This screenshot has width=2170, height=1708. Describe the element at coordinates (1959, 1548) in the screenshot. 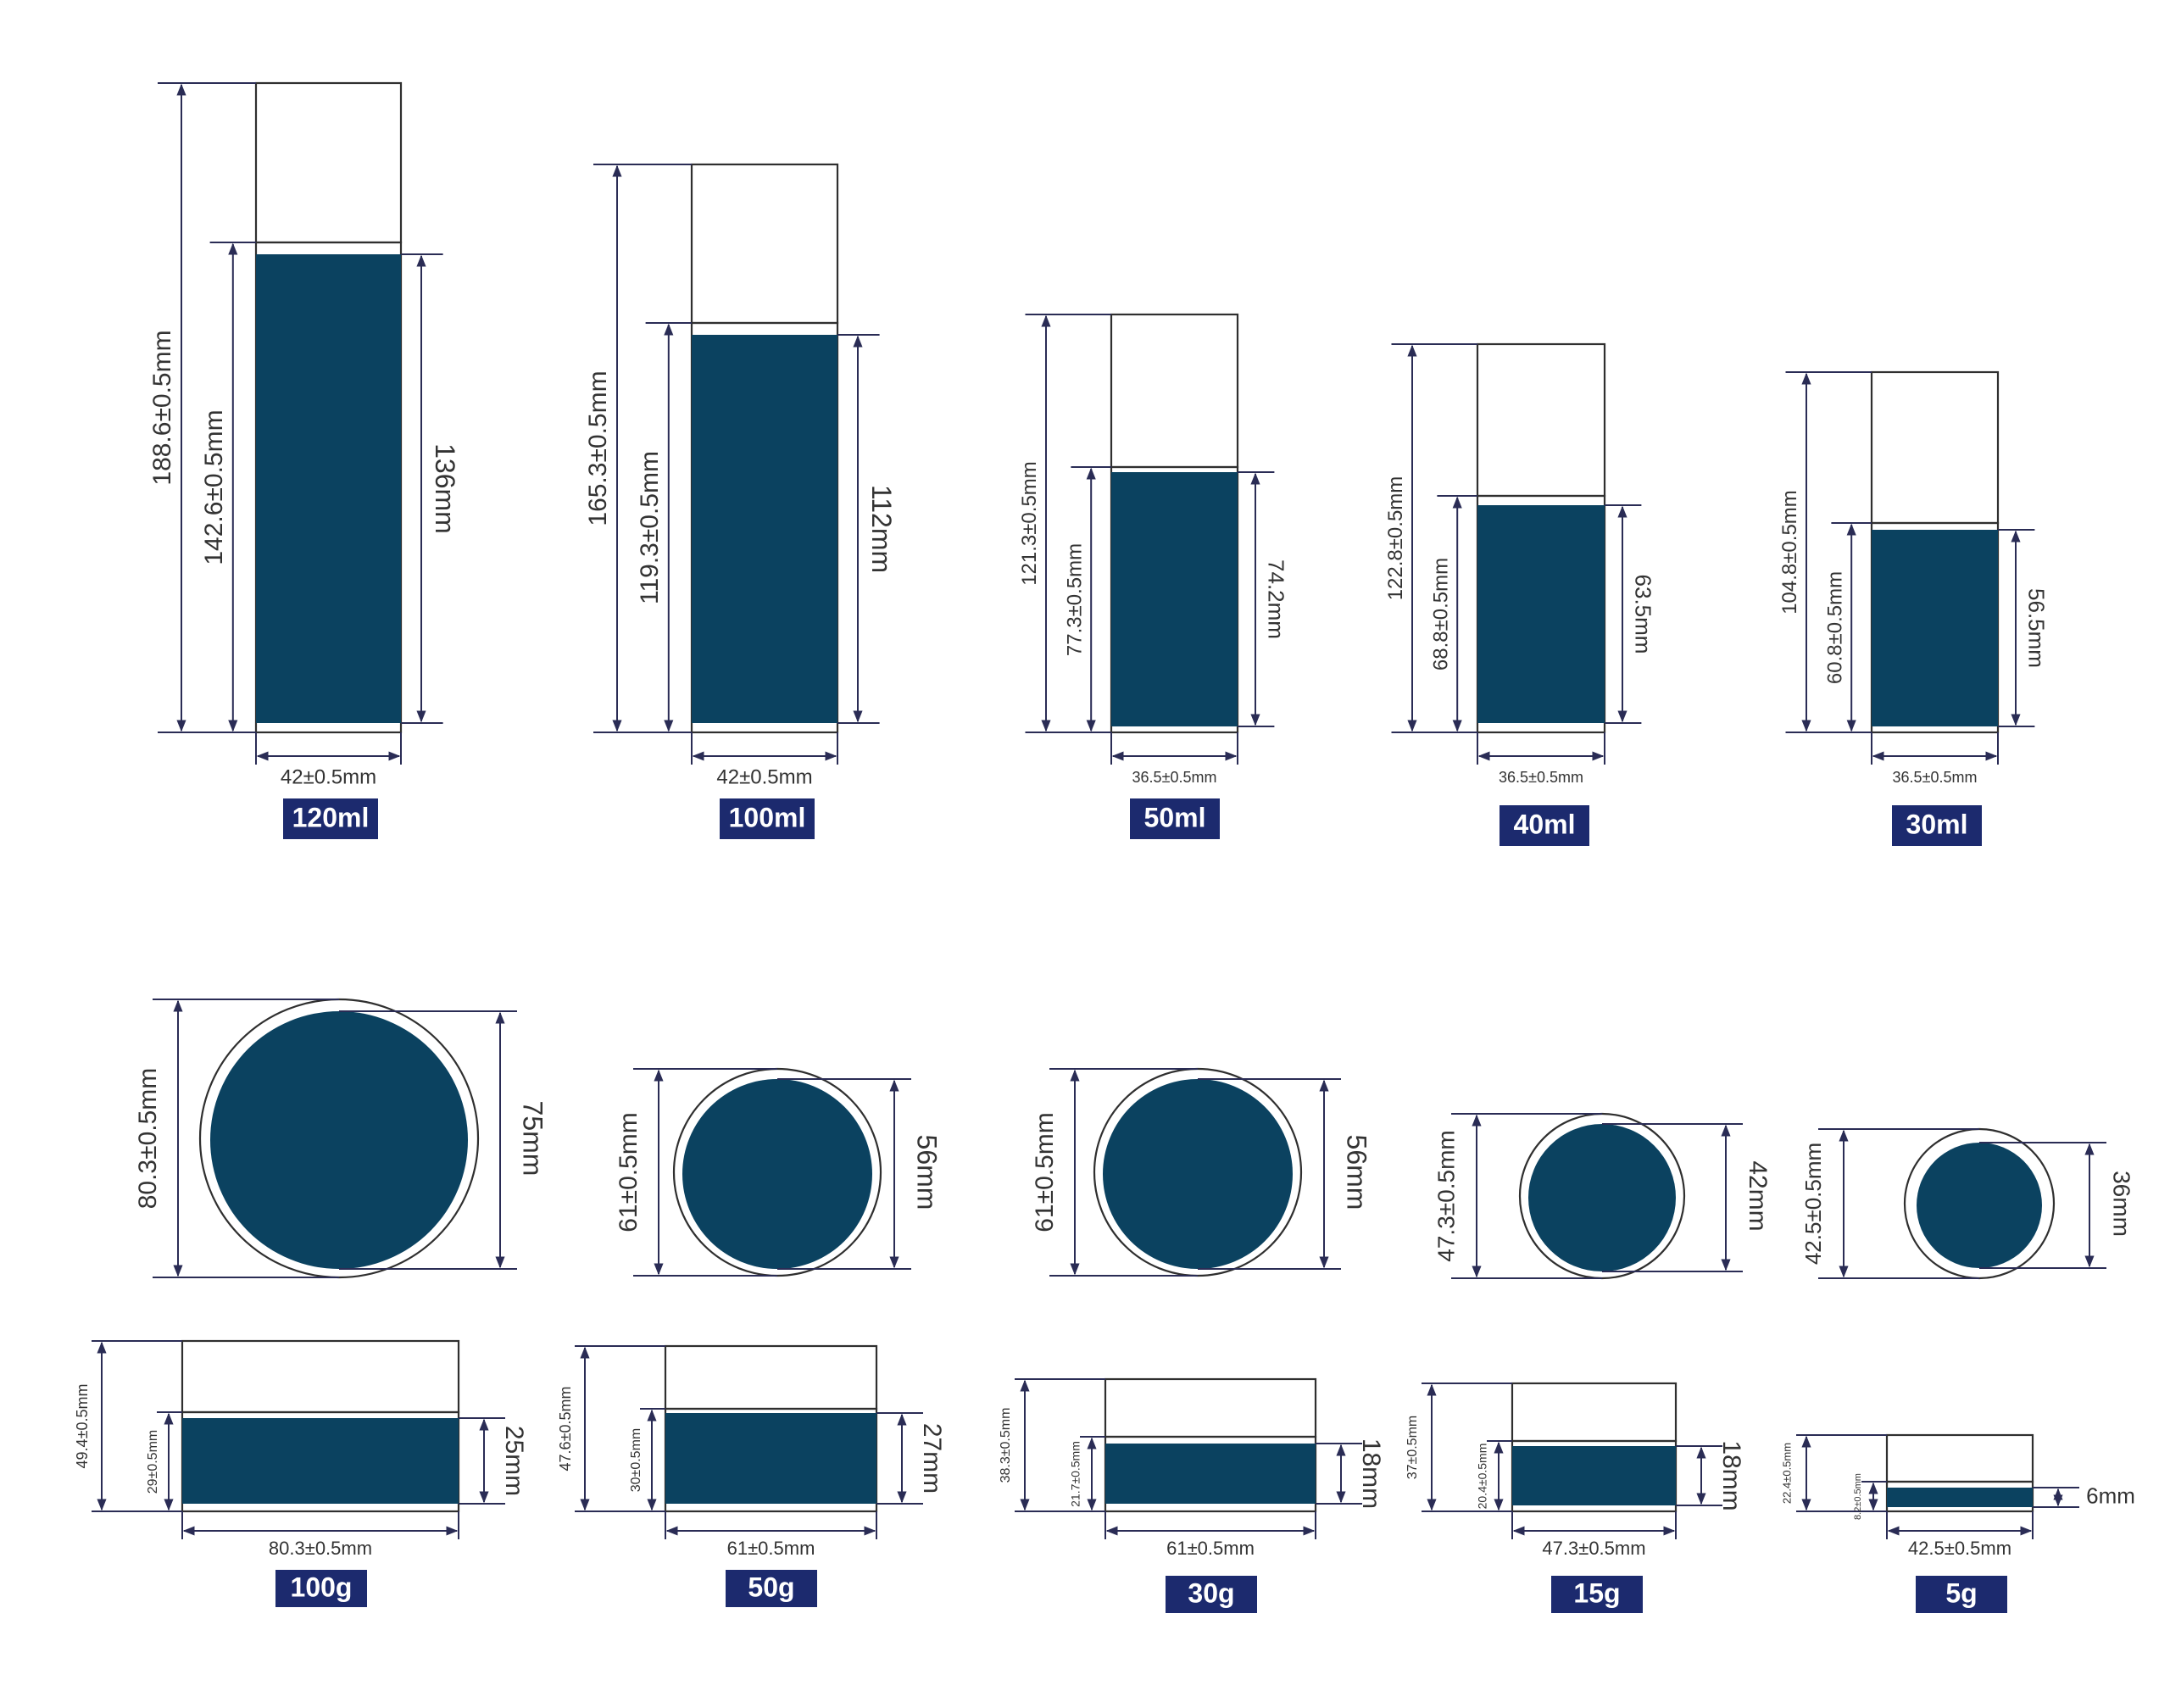

I see `jar-5g-side-view-width-label: 42.5±0.5mm` at that location.